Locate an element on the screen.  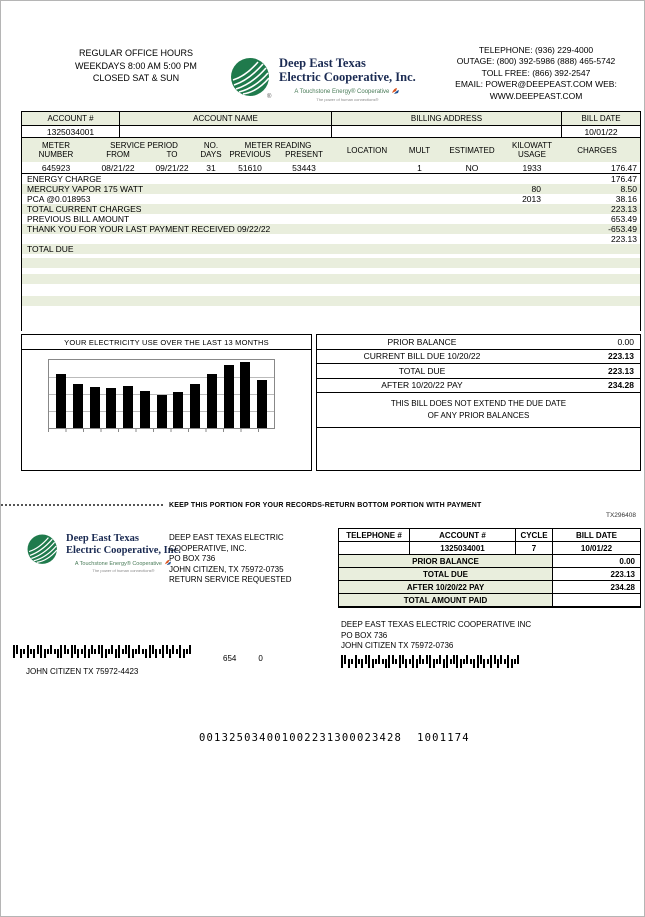
billing-address-header: BILLING ADDRESS is located at coordinates (447, 118).